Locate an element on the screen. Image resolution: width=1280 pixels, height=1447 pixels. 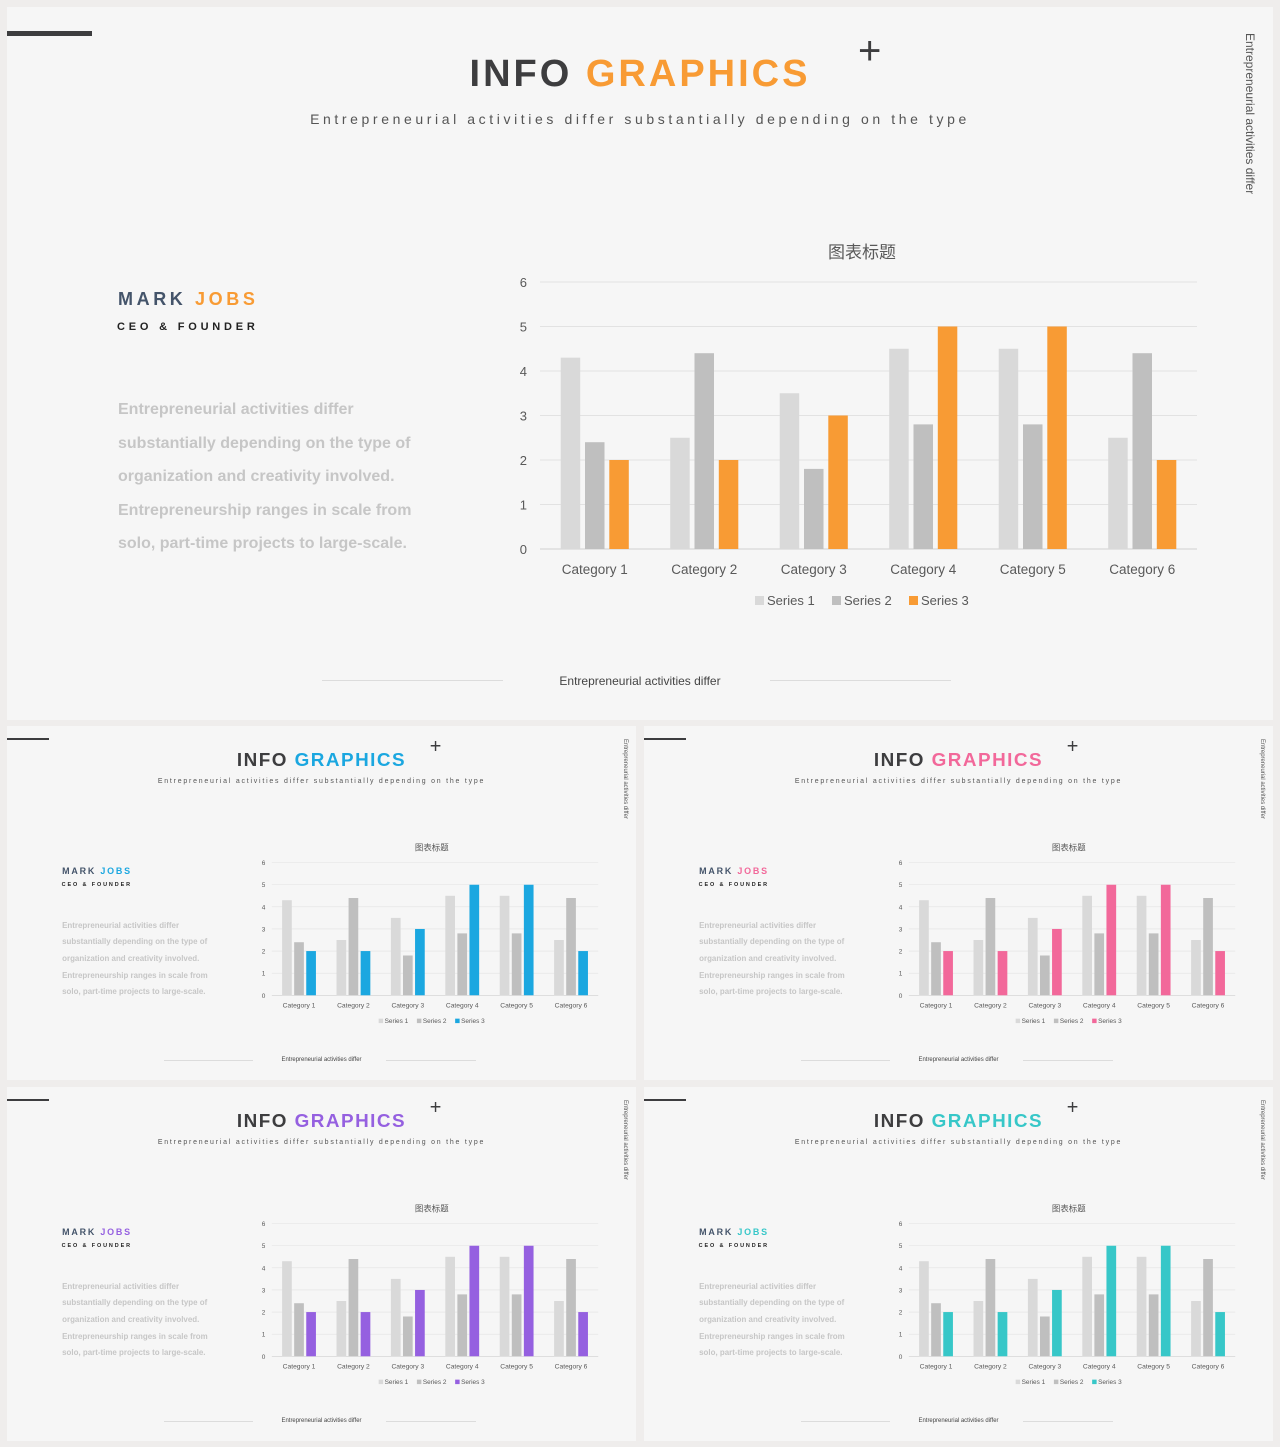
bar-series3-cat3 is located at coordinates (420, 962).